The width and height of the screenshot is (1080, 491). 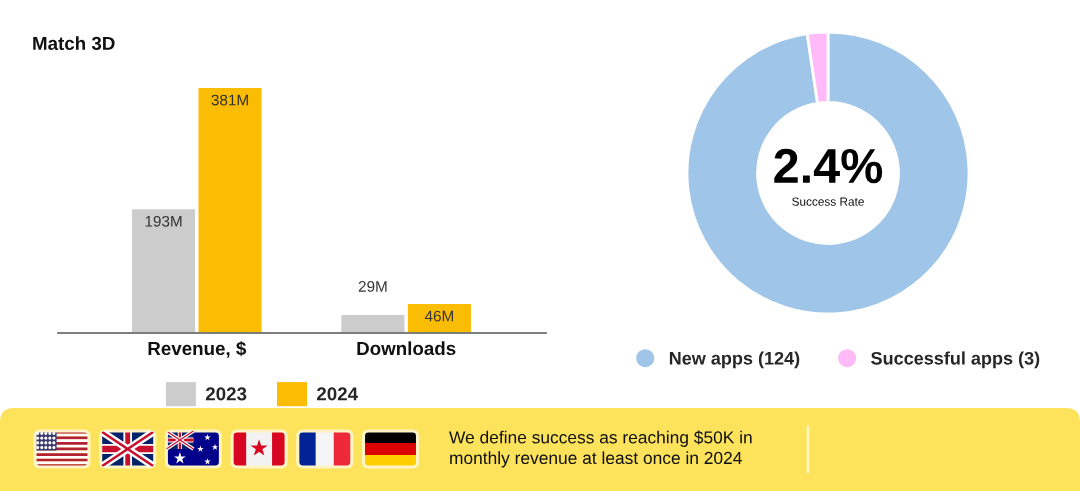 I want to click on data-label: 381M, so click(x=229, y=100).